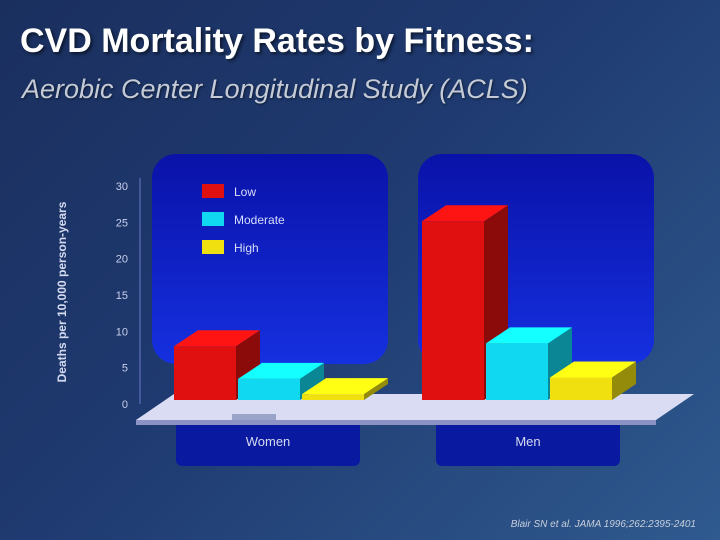 Image resolution: width=720 pixels, height=540 pixels. I want to click on slide-title: CVD Mortality Rates by Fitness:, so click(277, 41).